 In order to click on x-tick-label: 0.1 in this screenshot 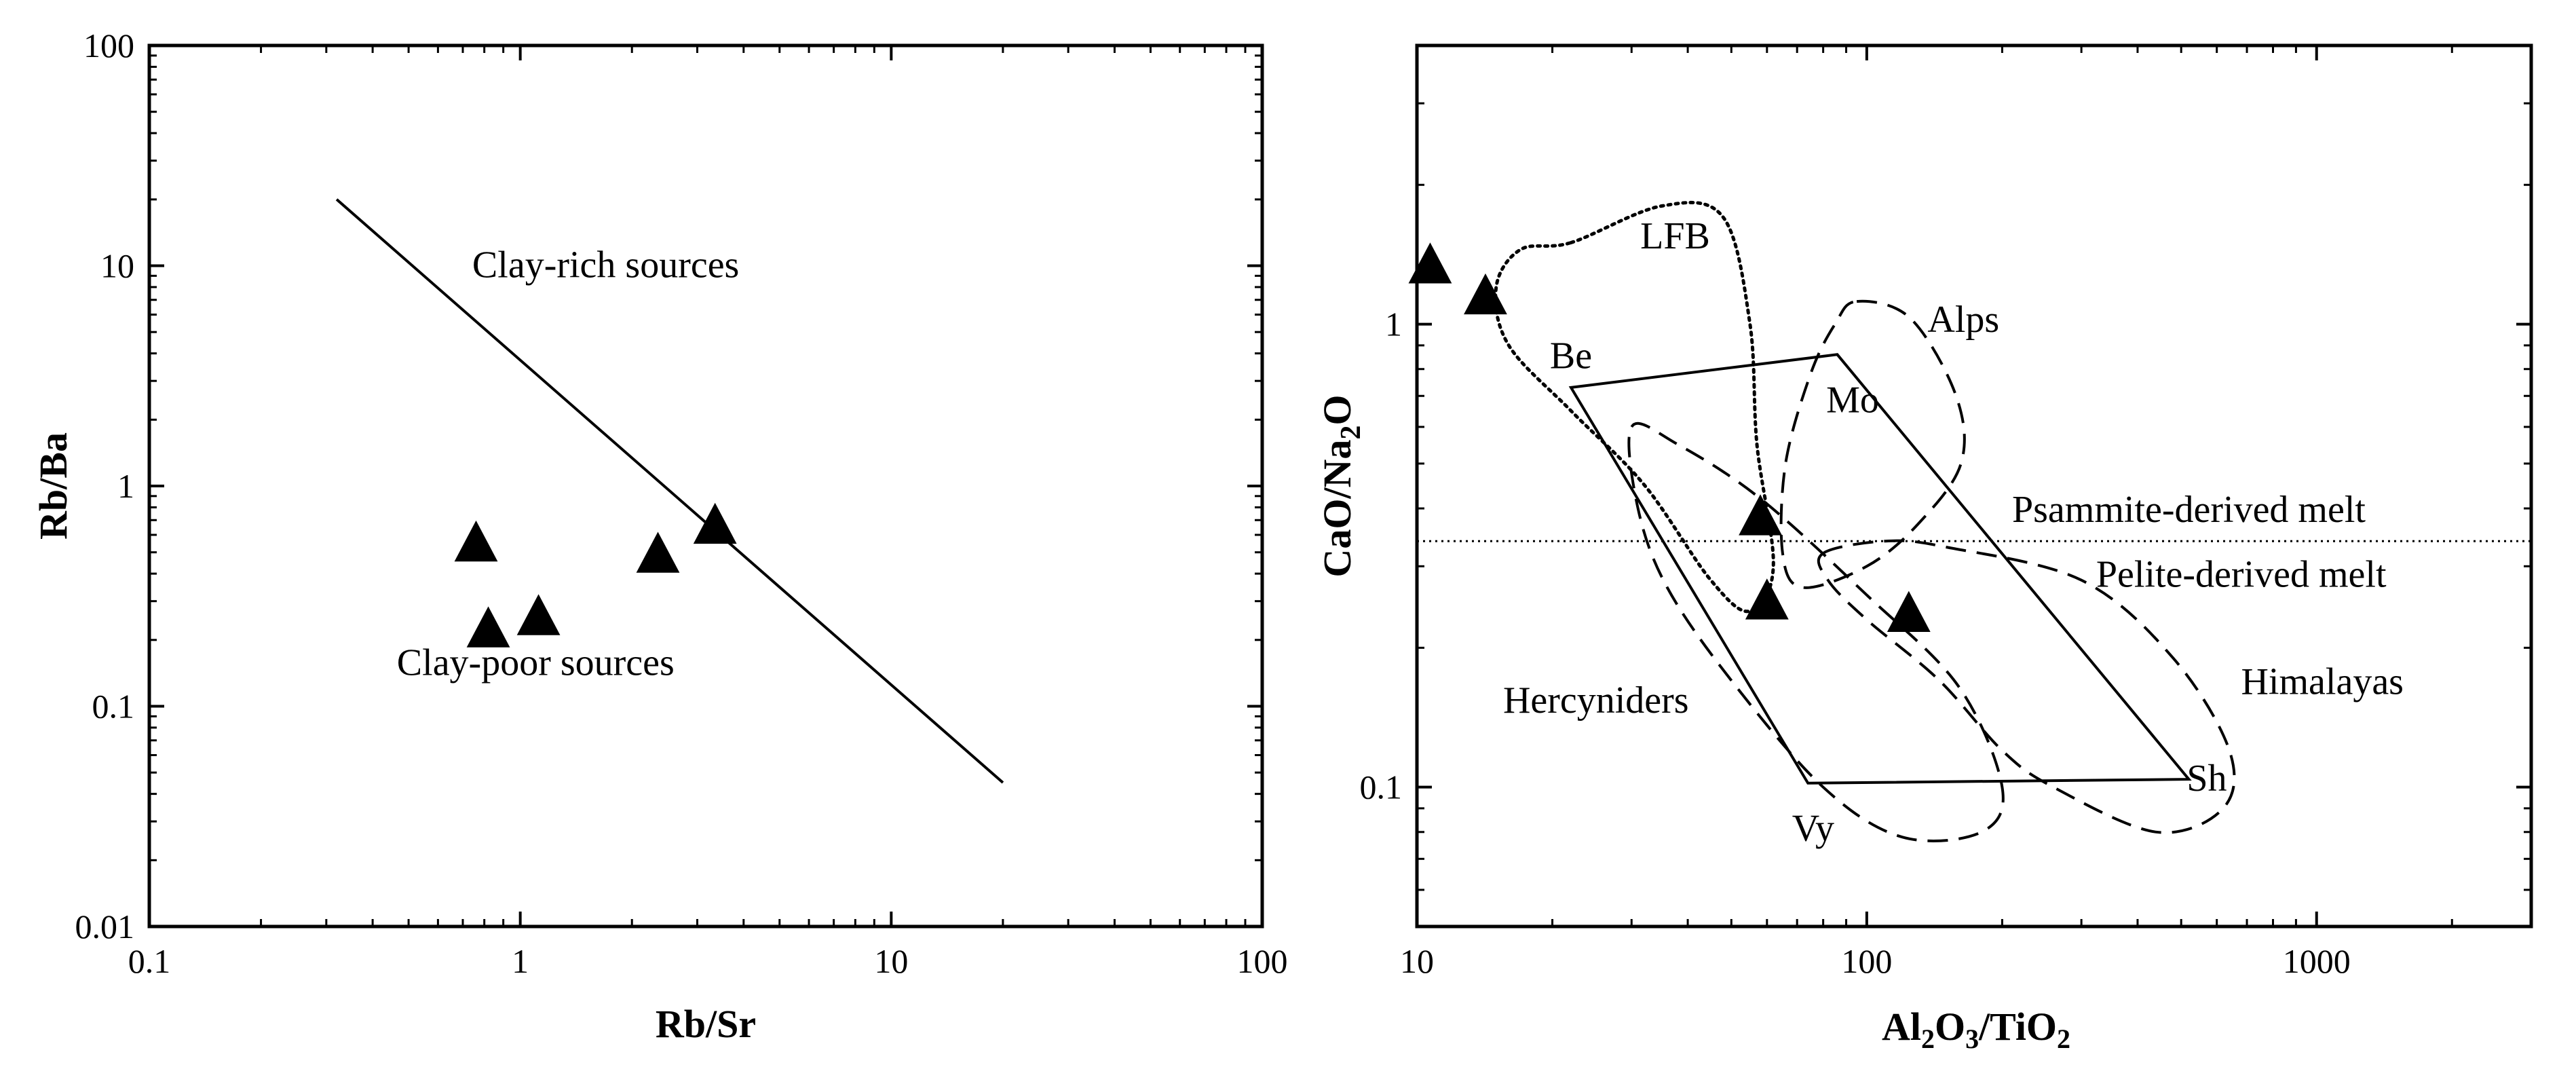, I will do `click(149, 961)`.